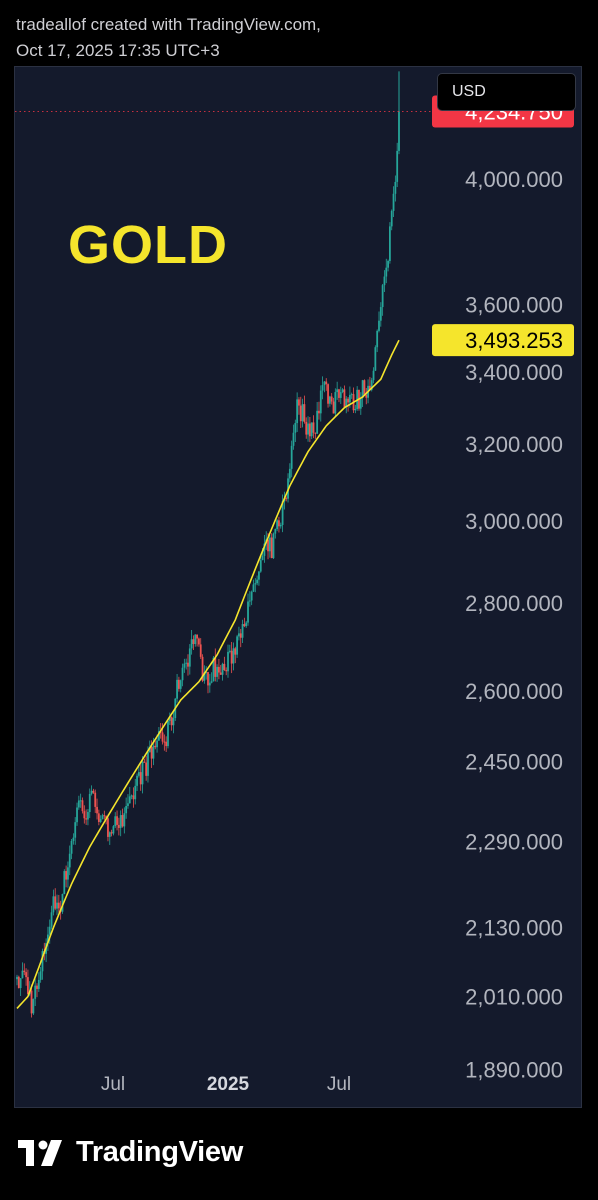 The width and height of the screenshot is (598, 1200). I want to click on x-axis: Jul 2025 Jul, so click(226, 1084).